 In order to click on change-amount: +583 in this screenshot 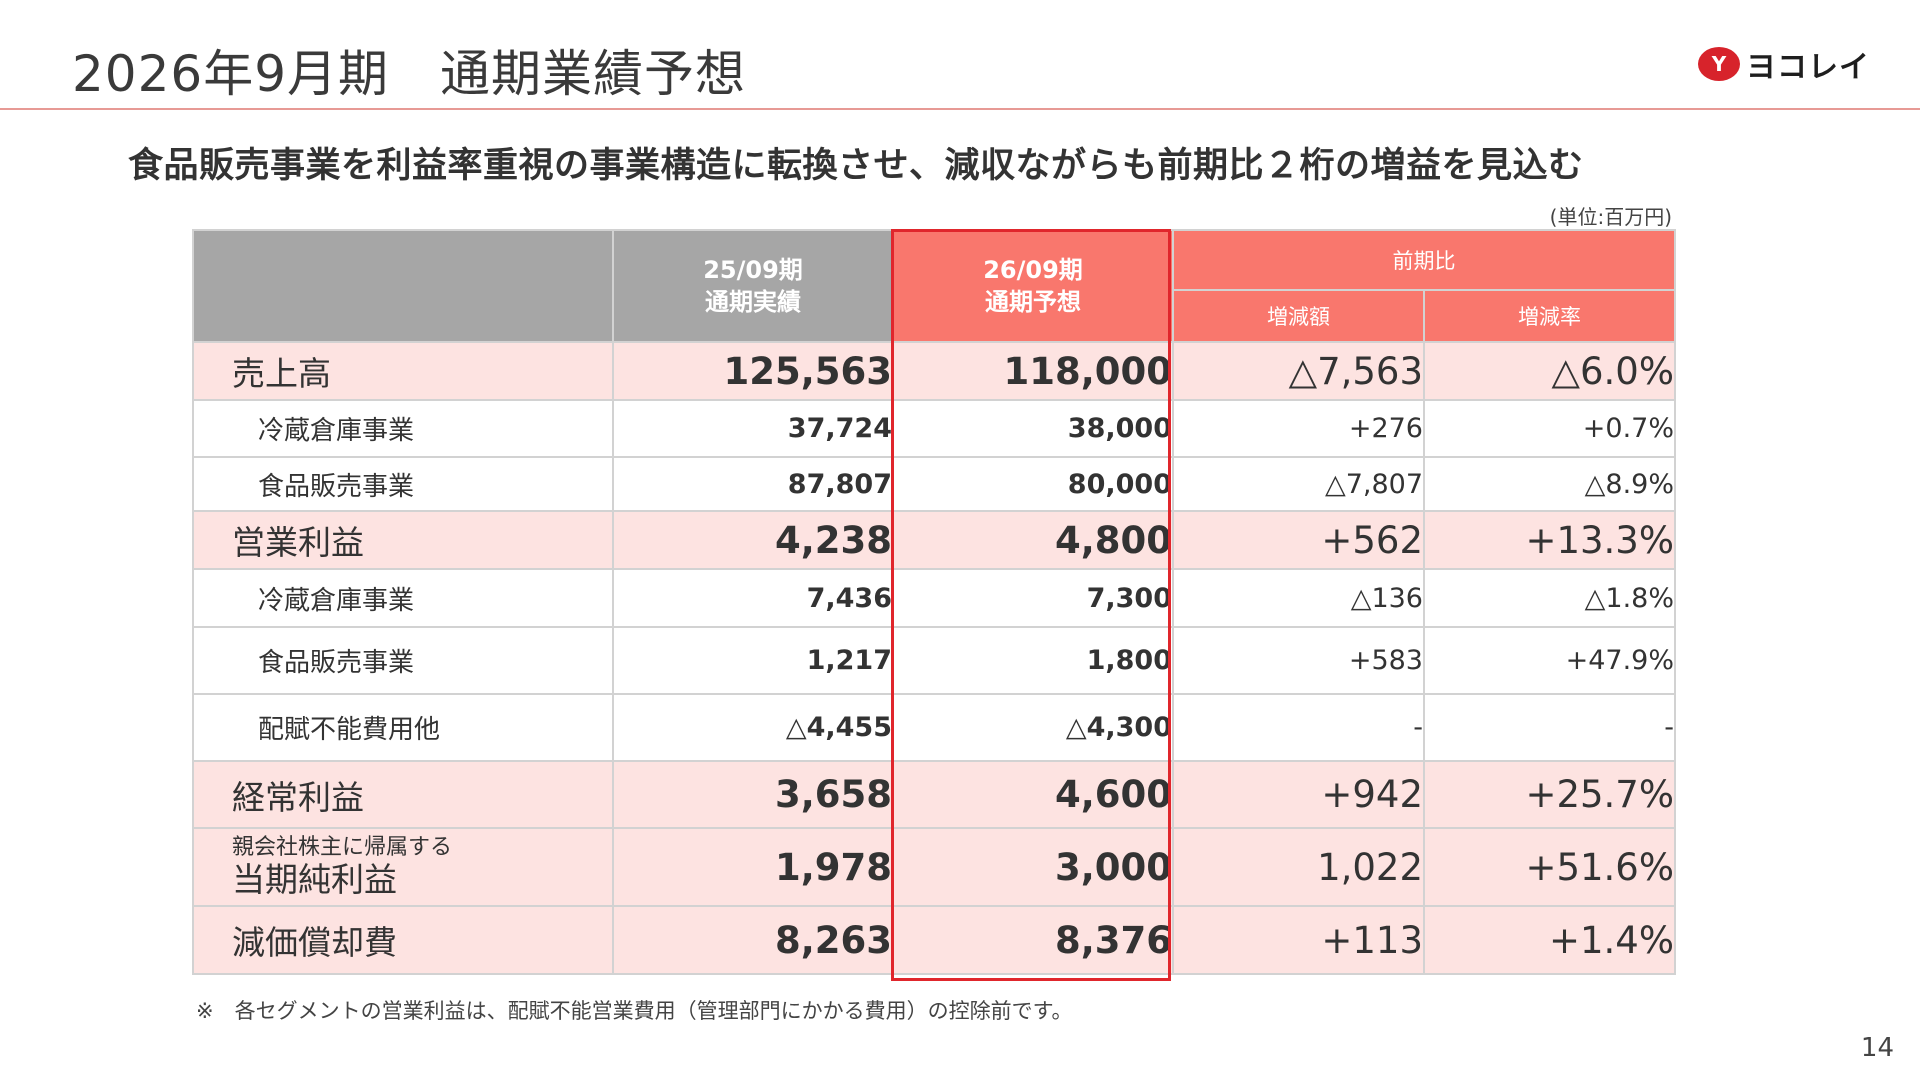, I will do `click(1298, 660)`.